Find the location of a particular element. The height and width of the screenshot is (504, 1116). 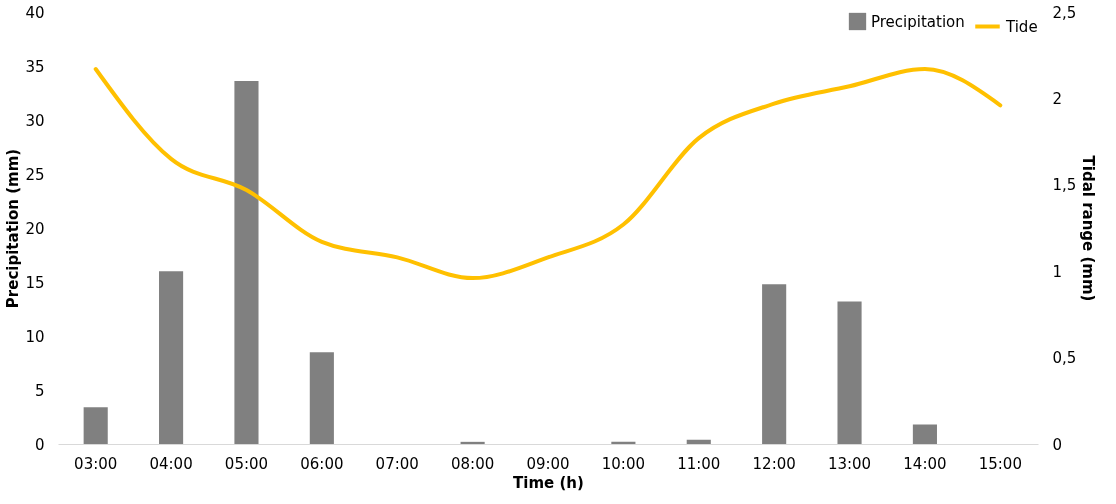

x-tick-label: 11:00 is located at coordinates (699, 463).